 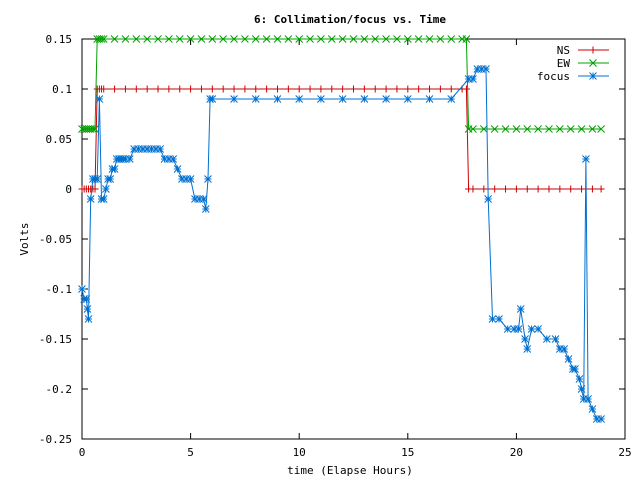 I want to click on y-axis-label: Volts, so click(x=24, y=238).